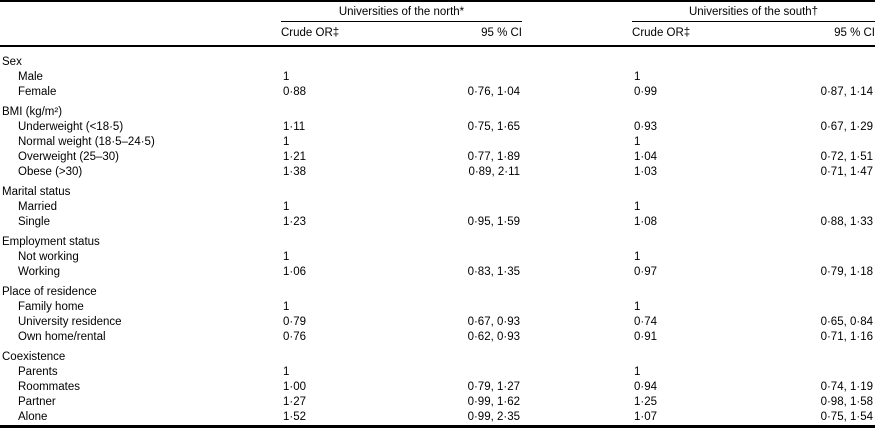 The height and width of the screenshot is (428, 875). Describe the element at coordinates (494, 127) in the screenshot. I see `cell-north-ci: 0·75, 1·65` at that location.